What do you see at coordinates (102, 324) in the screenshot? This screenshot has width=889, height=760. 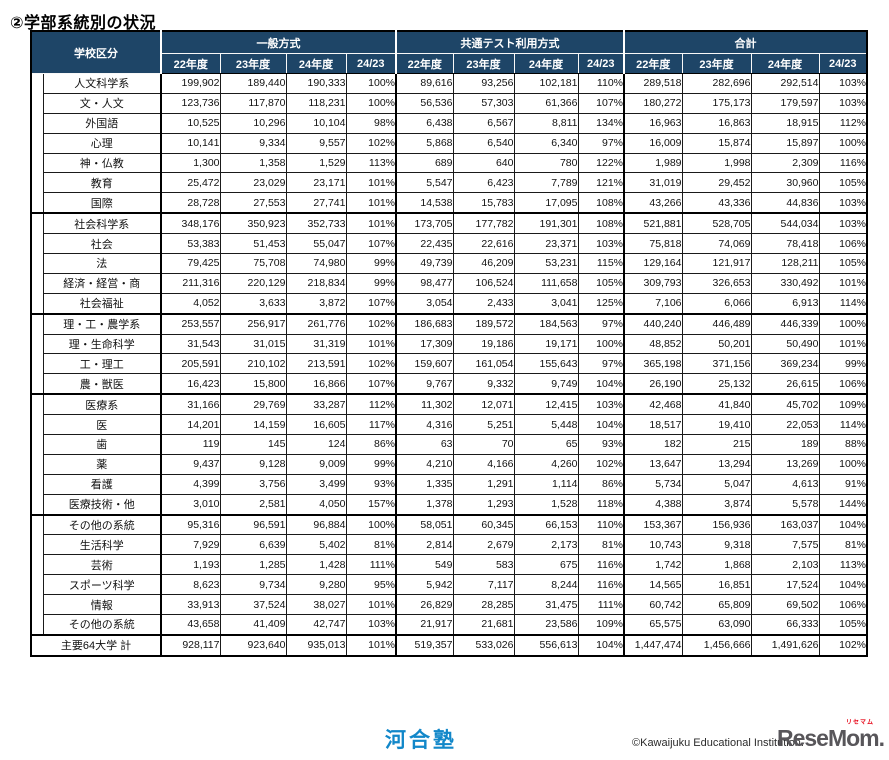 I see `category-cell: 理・工・農学系` at bounding box center [102, 324].